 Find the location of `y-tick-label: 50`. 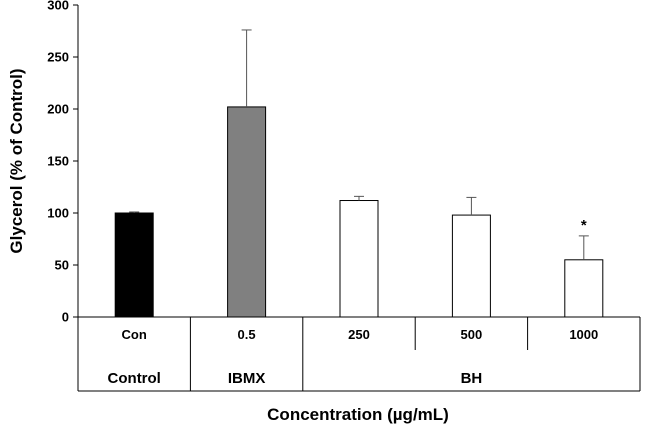

y-tick-label: 50 is located at coordinates (62, 265).